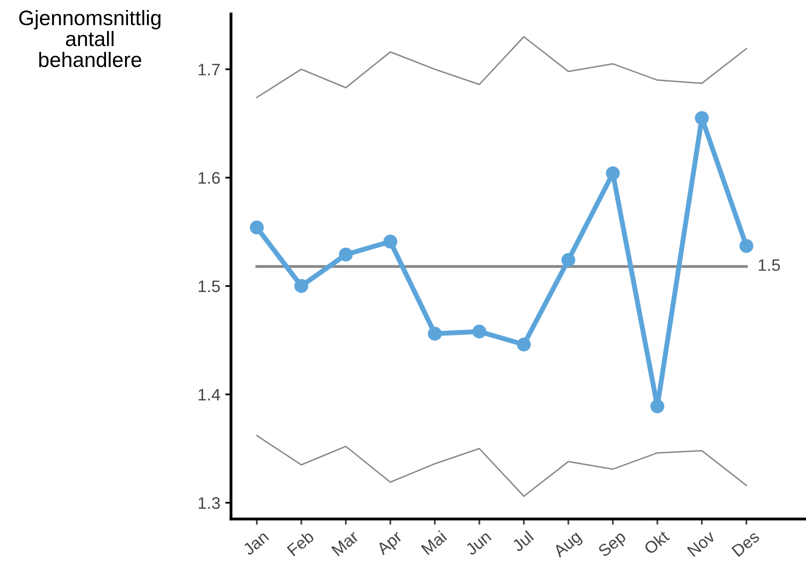 Image resolution: width=806 pixels, height=562 pixels. I want to click on x-tick-label: Aug, so click(568, 545).